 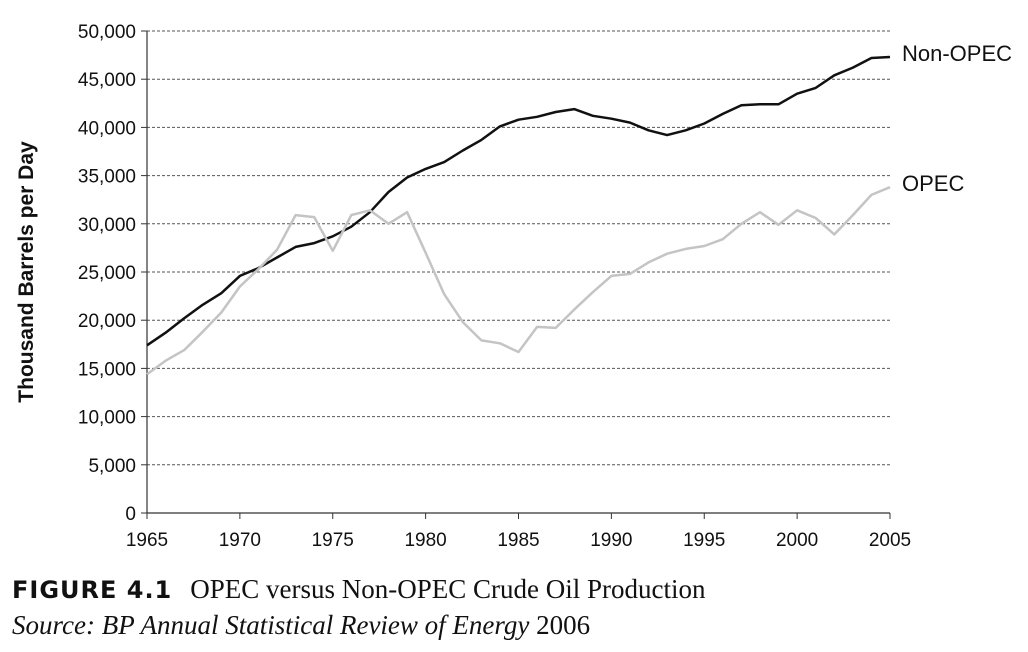 What do you see at coordinates (797, 540) in the screenshot?
I see `x-tick-label: 2000` at bounding box center [797, 540].